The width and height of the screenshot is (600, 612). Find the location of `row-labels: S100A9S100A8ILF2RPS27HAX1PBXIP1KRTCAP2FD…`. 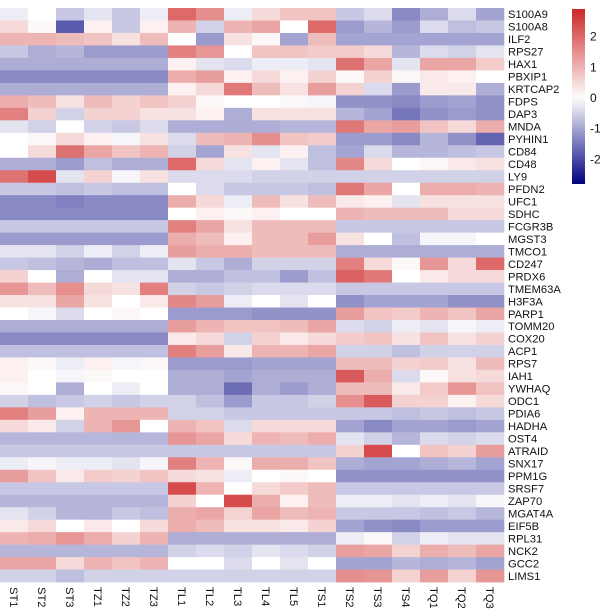

row-labels: S100A9S100A8ILF2RPS27HAX1PBXIP1KRTCAP2FD… is located at coordinates (534, 296).